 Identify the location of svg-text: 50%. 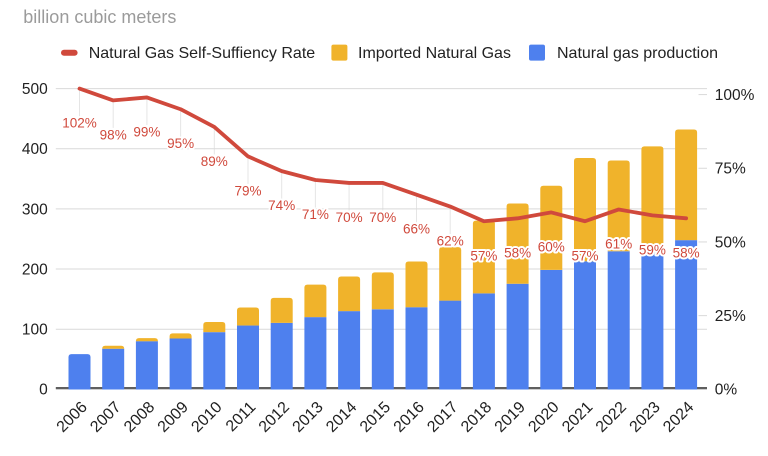
(730, 242).